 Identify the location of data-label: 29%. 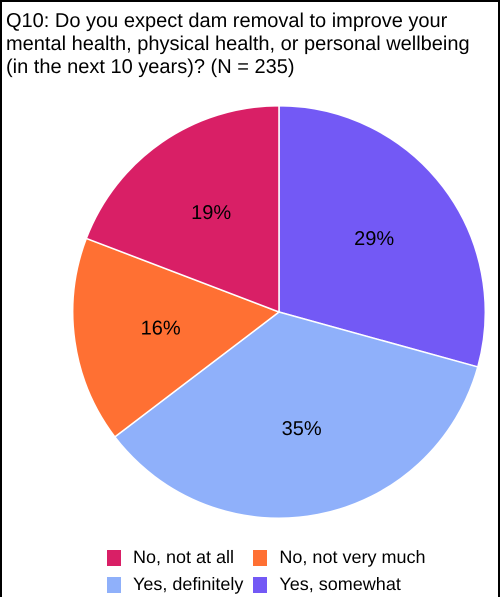
(374, 239).